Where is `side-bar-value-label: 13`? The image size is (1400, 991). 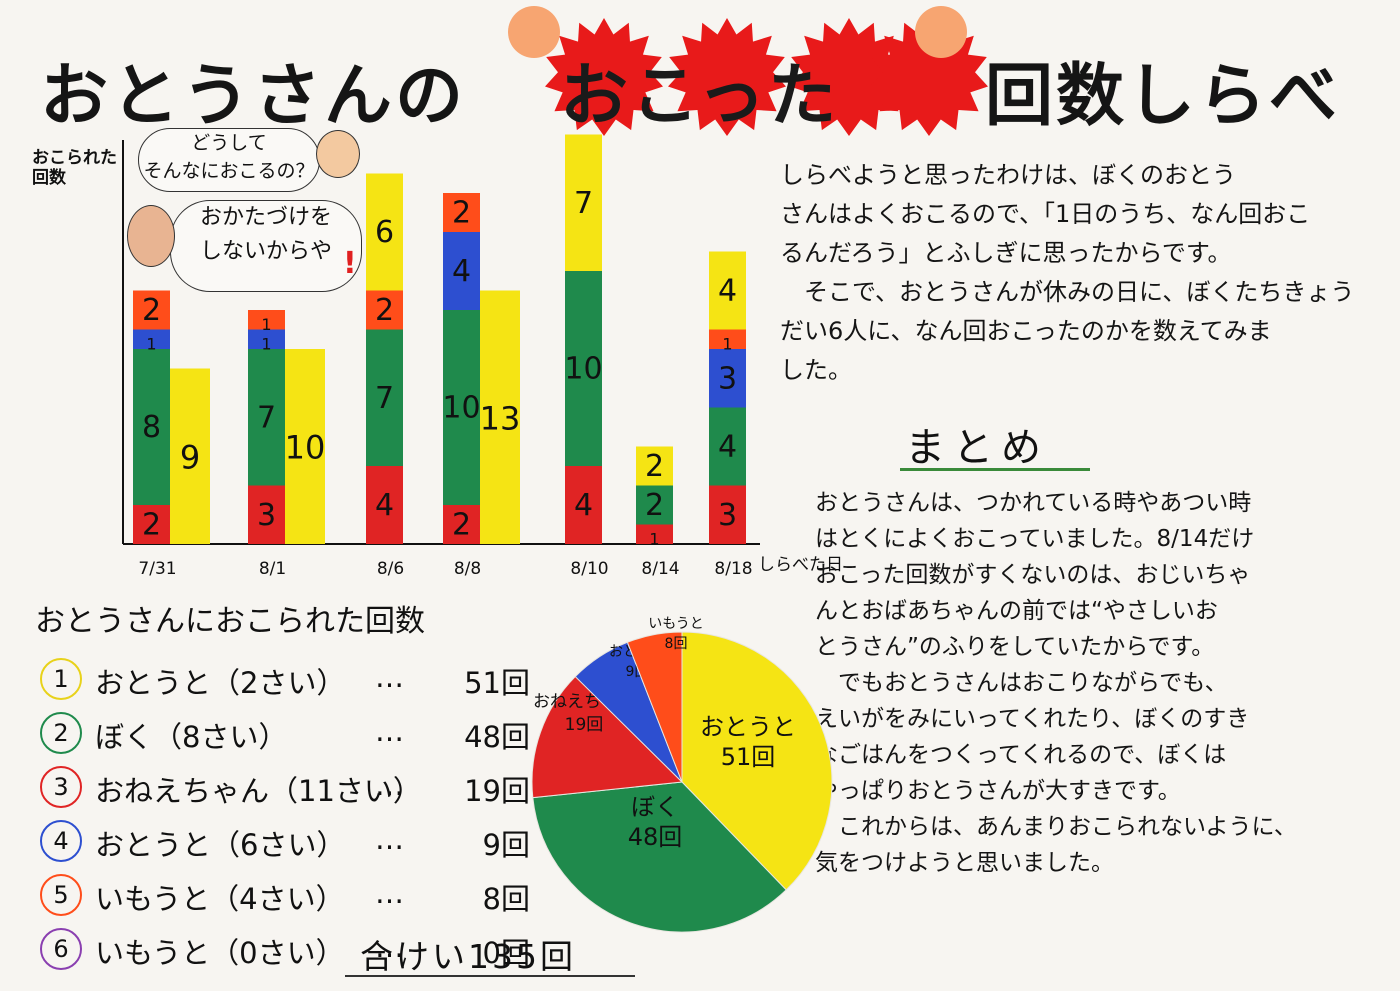
side-bar-value-label: 13 is located at coordinates (500, 418).